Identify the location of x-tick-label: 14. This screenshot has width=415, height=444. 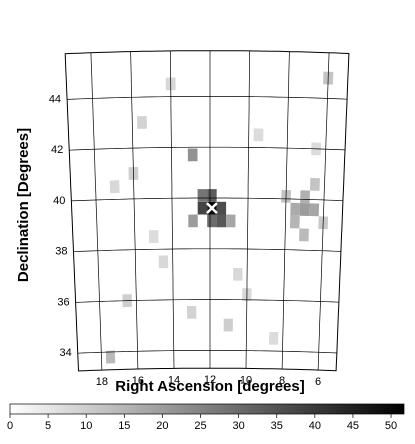
(174, 380).